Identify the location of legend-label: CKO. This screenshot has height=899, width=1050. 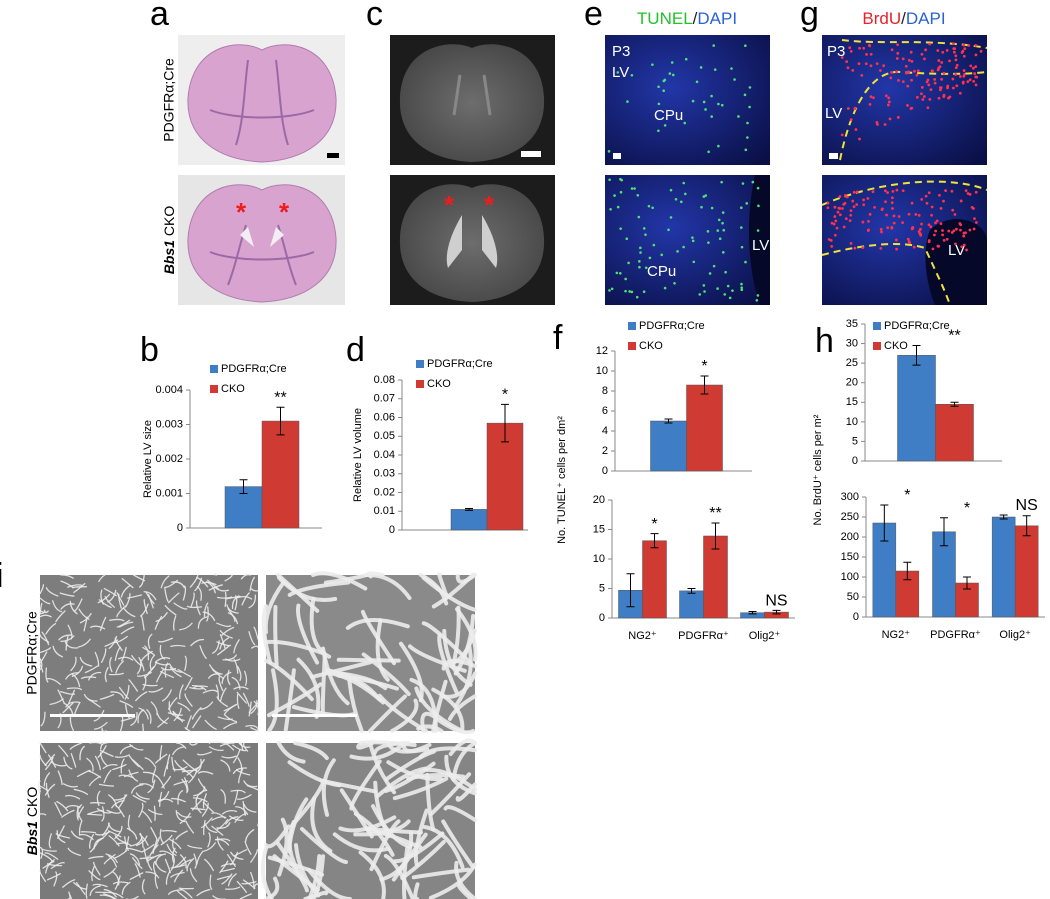
(896, 346).